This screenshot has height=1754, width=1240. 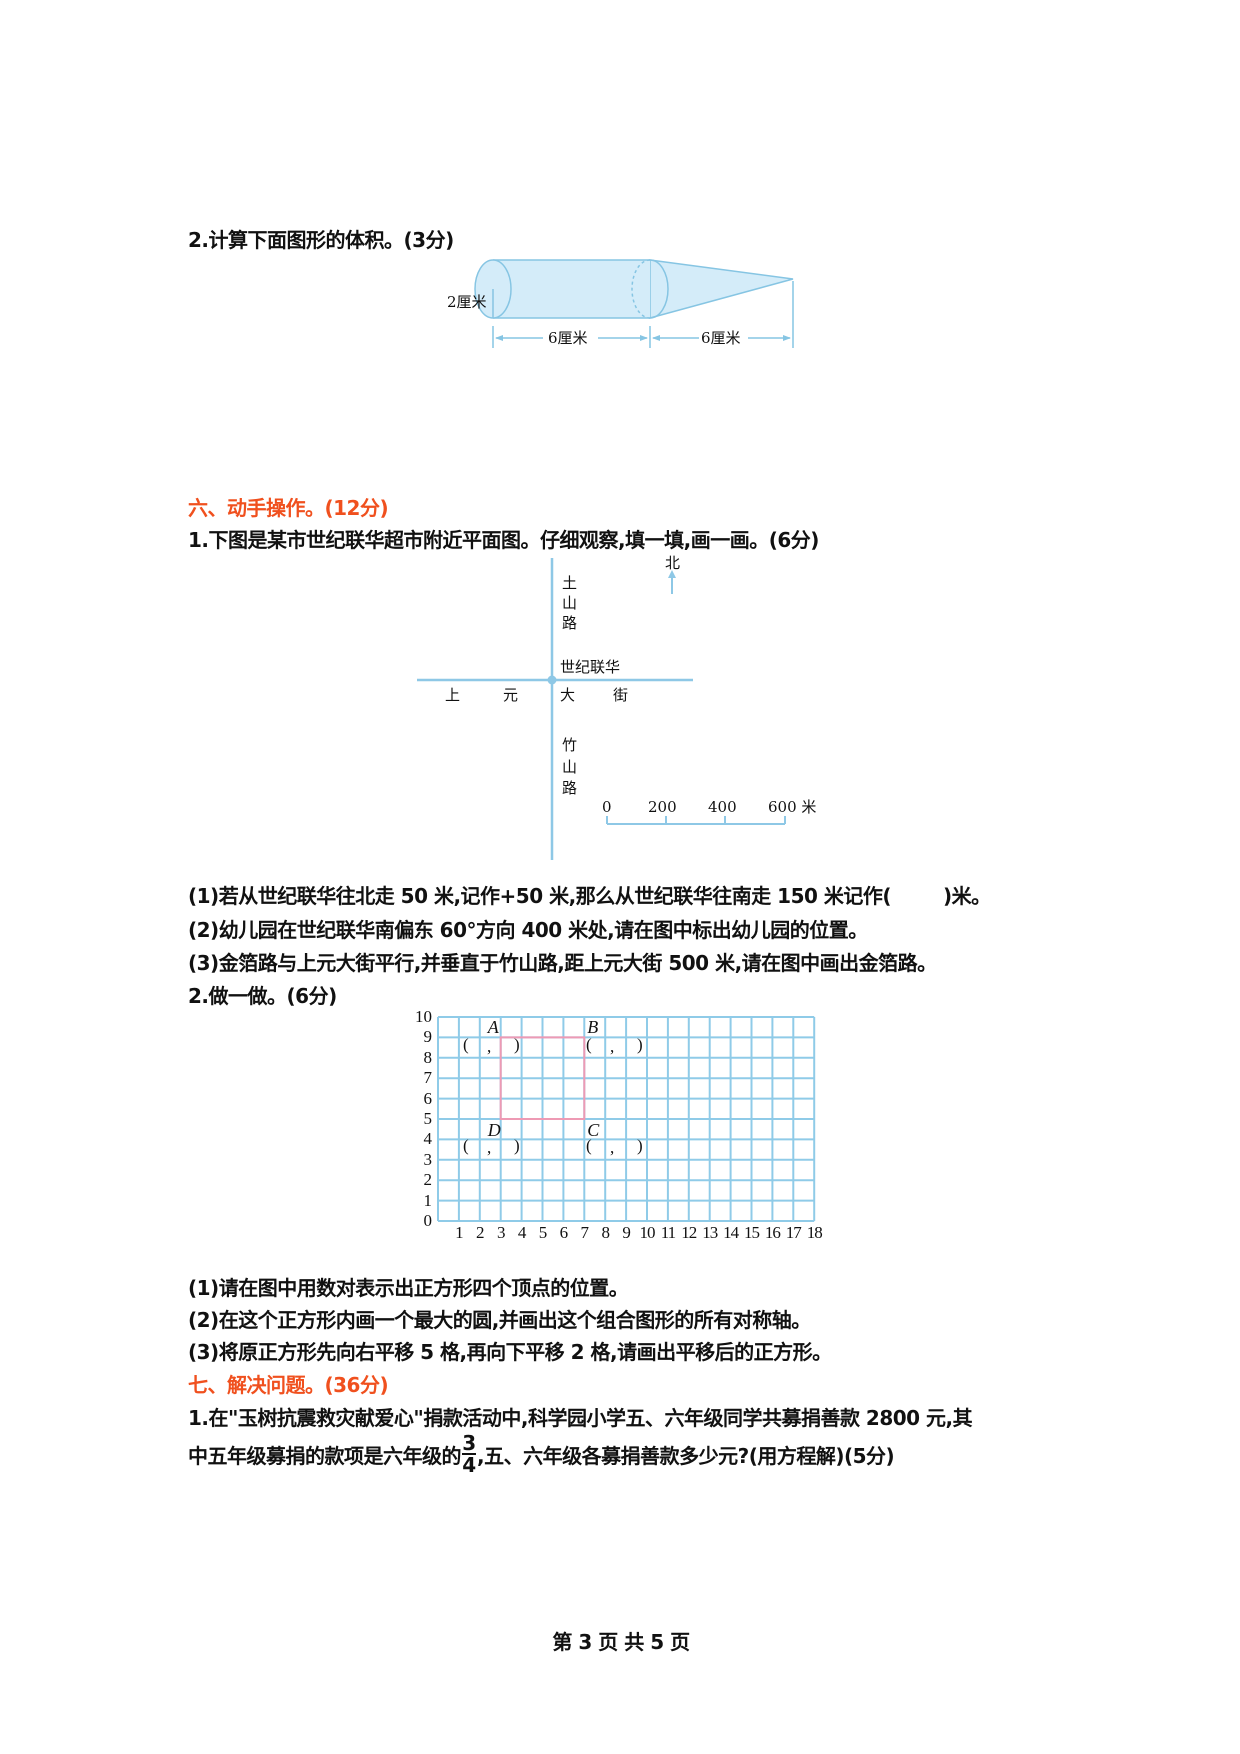 What do you see at coordinates (814, 1232) in the screenshot?
I see `x-axis-label: 18` at bounding box center [814, 1232].